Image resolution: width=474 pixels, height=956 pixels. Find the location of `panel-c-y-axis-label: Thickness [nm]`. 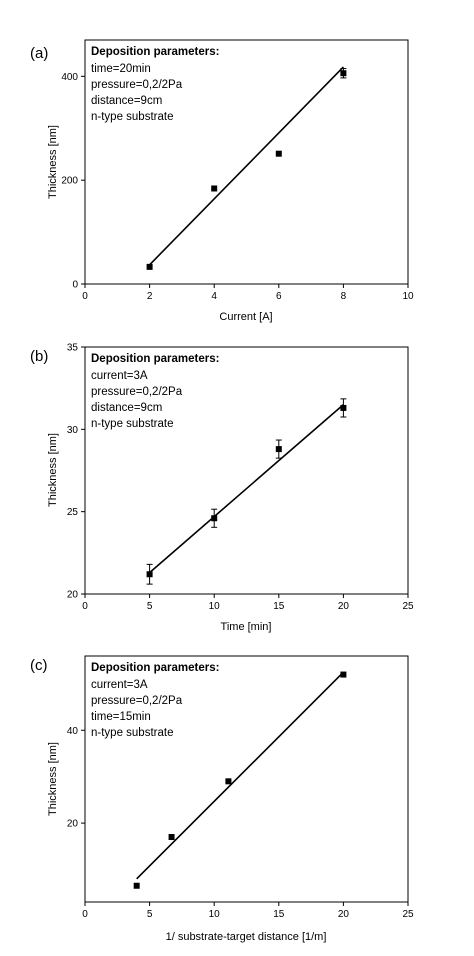

panel-c-y-axis-label: Thickness [nm] is located at coordinates (53, 779).